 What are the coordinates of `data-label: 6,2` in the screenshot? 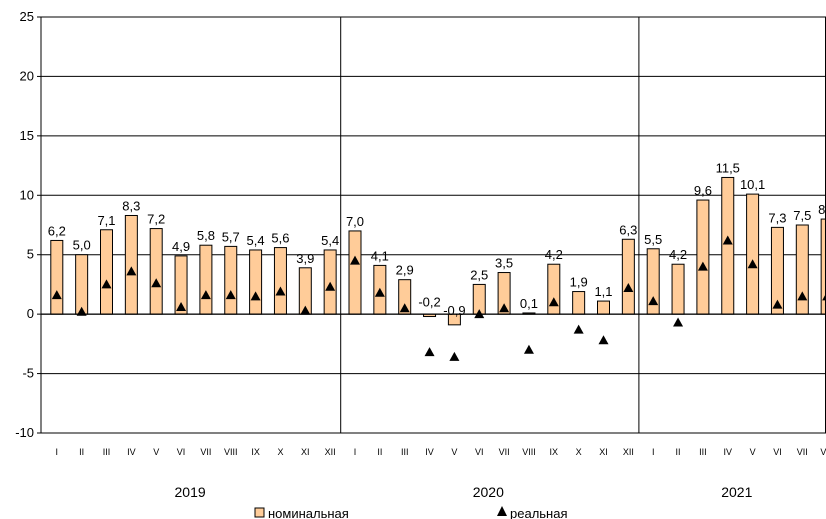 It's located at (57, 230).